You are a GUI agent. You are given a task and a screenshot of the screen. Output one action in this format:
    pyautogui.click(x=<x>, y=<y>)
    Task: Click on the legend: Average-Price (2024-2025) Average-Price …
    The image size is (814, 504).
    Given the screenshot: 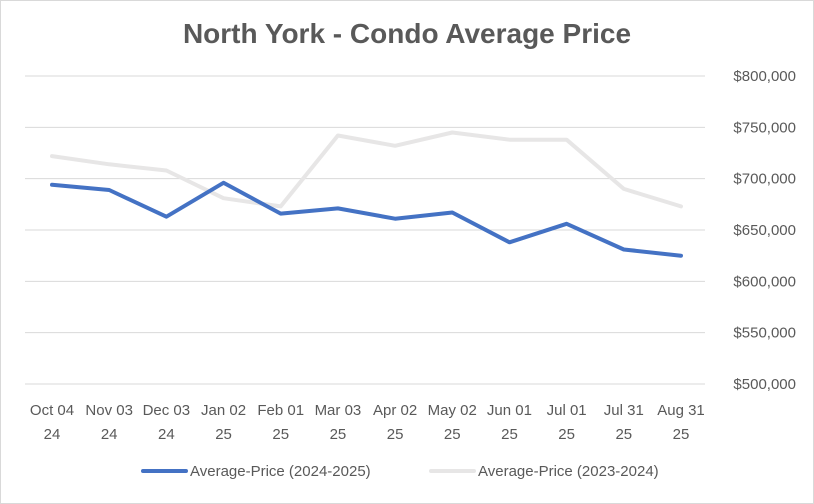 What is the action you would take?
    pyautogui.click(x=400, y=471)
    